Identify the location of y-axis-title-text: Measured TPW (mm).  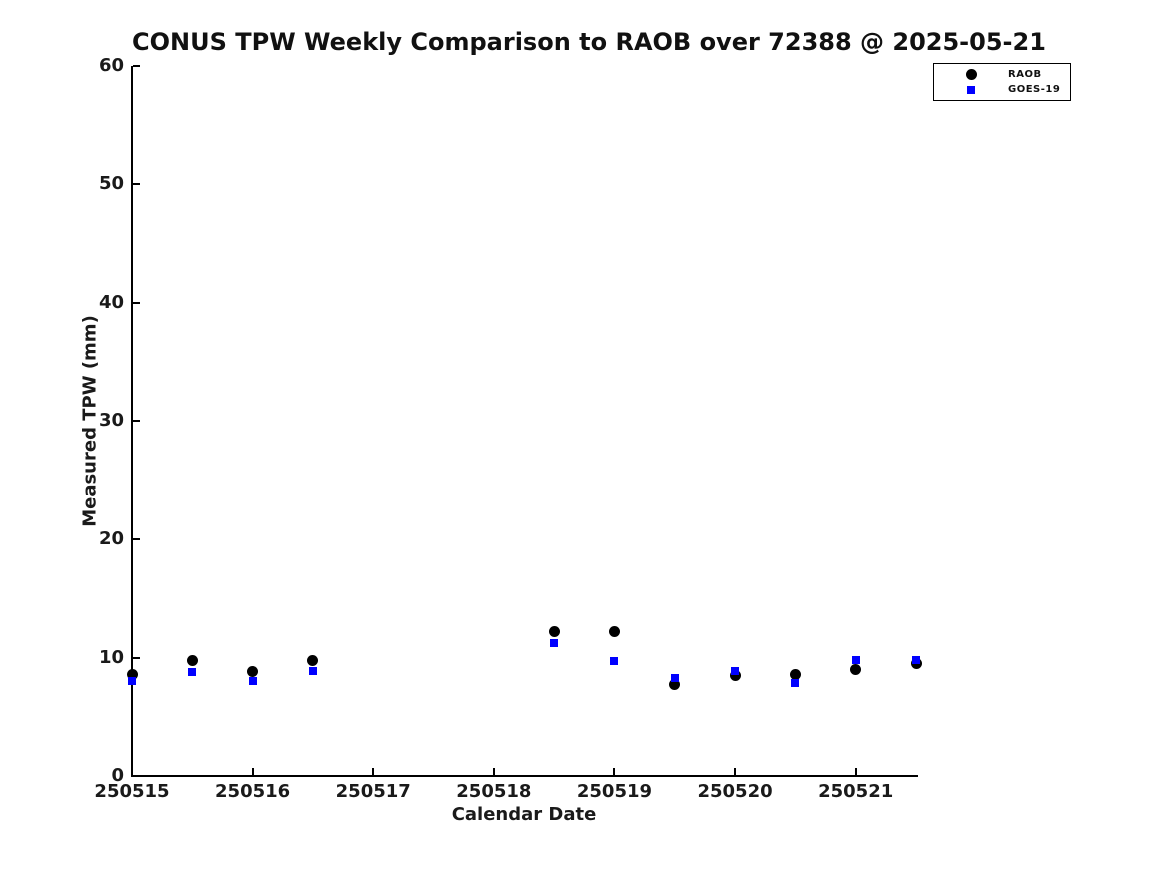
(90, 421).